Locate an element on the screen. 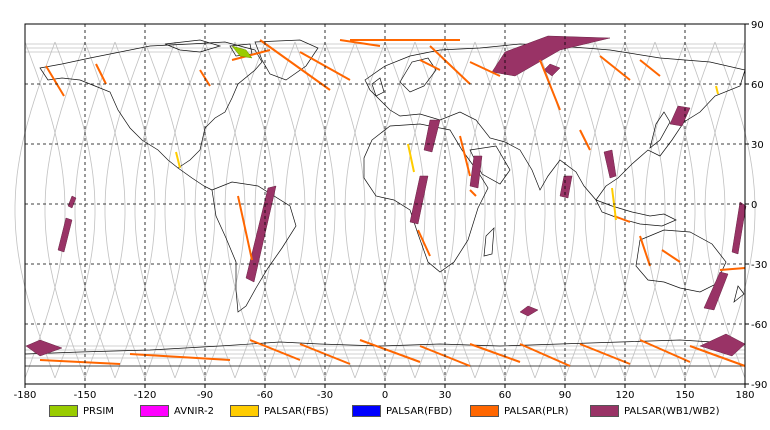 This screenshot has height=430, width=770. x-tick-label: 30 is located at coordinates (445, 395).